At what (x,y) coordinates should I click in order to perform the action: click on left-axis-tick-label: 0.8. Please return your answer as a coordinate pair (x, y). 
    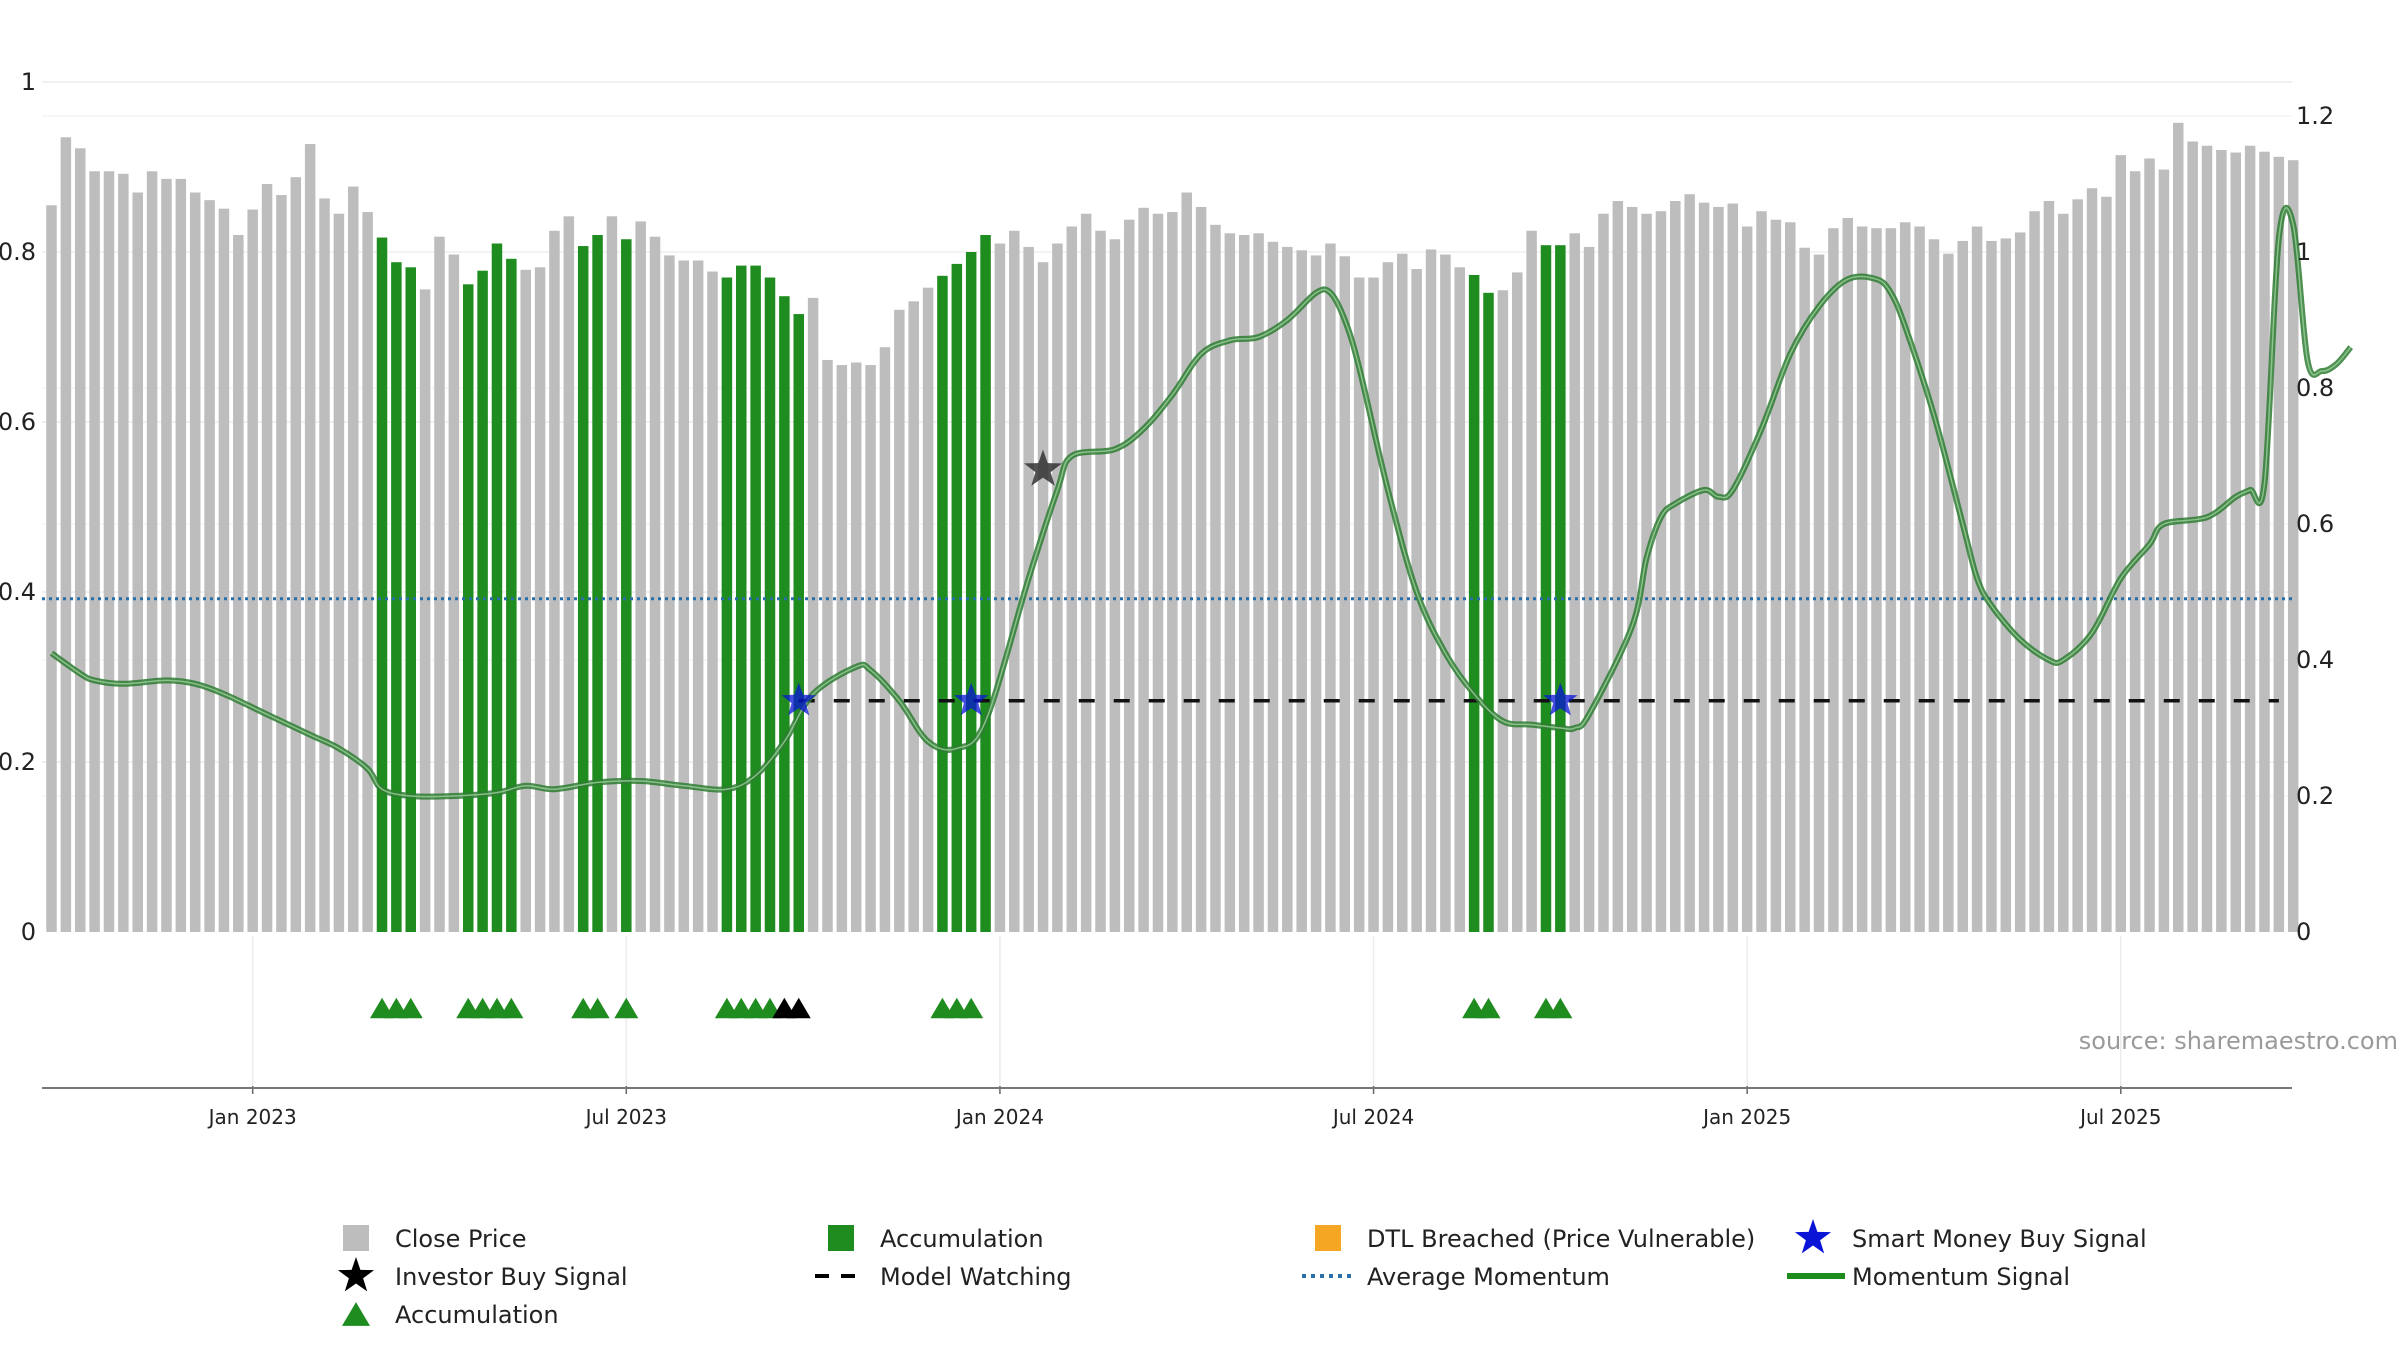
    Looking at the image, I should click on (18, 252).